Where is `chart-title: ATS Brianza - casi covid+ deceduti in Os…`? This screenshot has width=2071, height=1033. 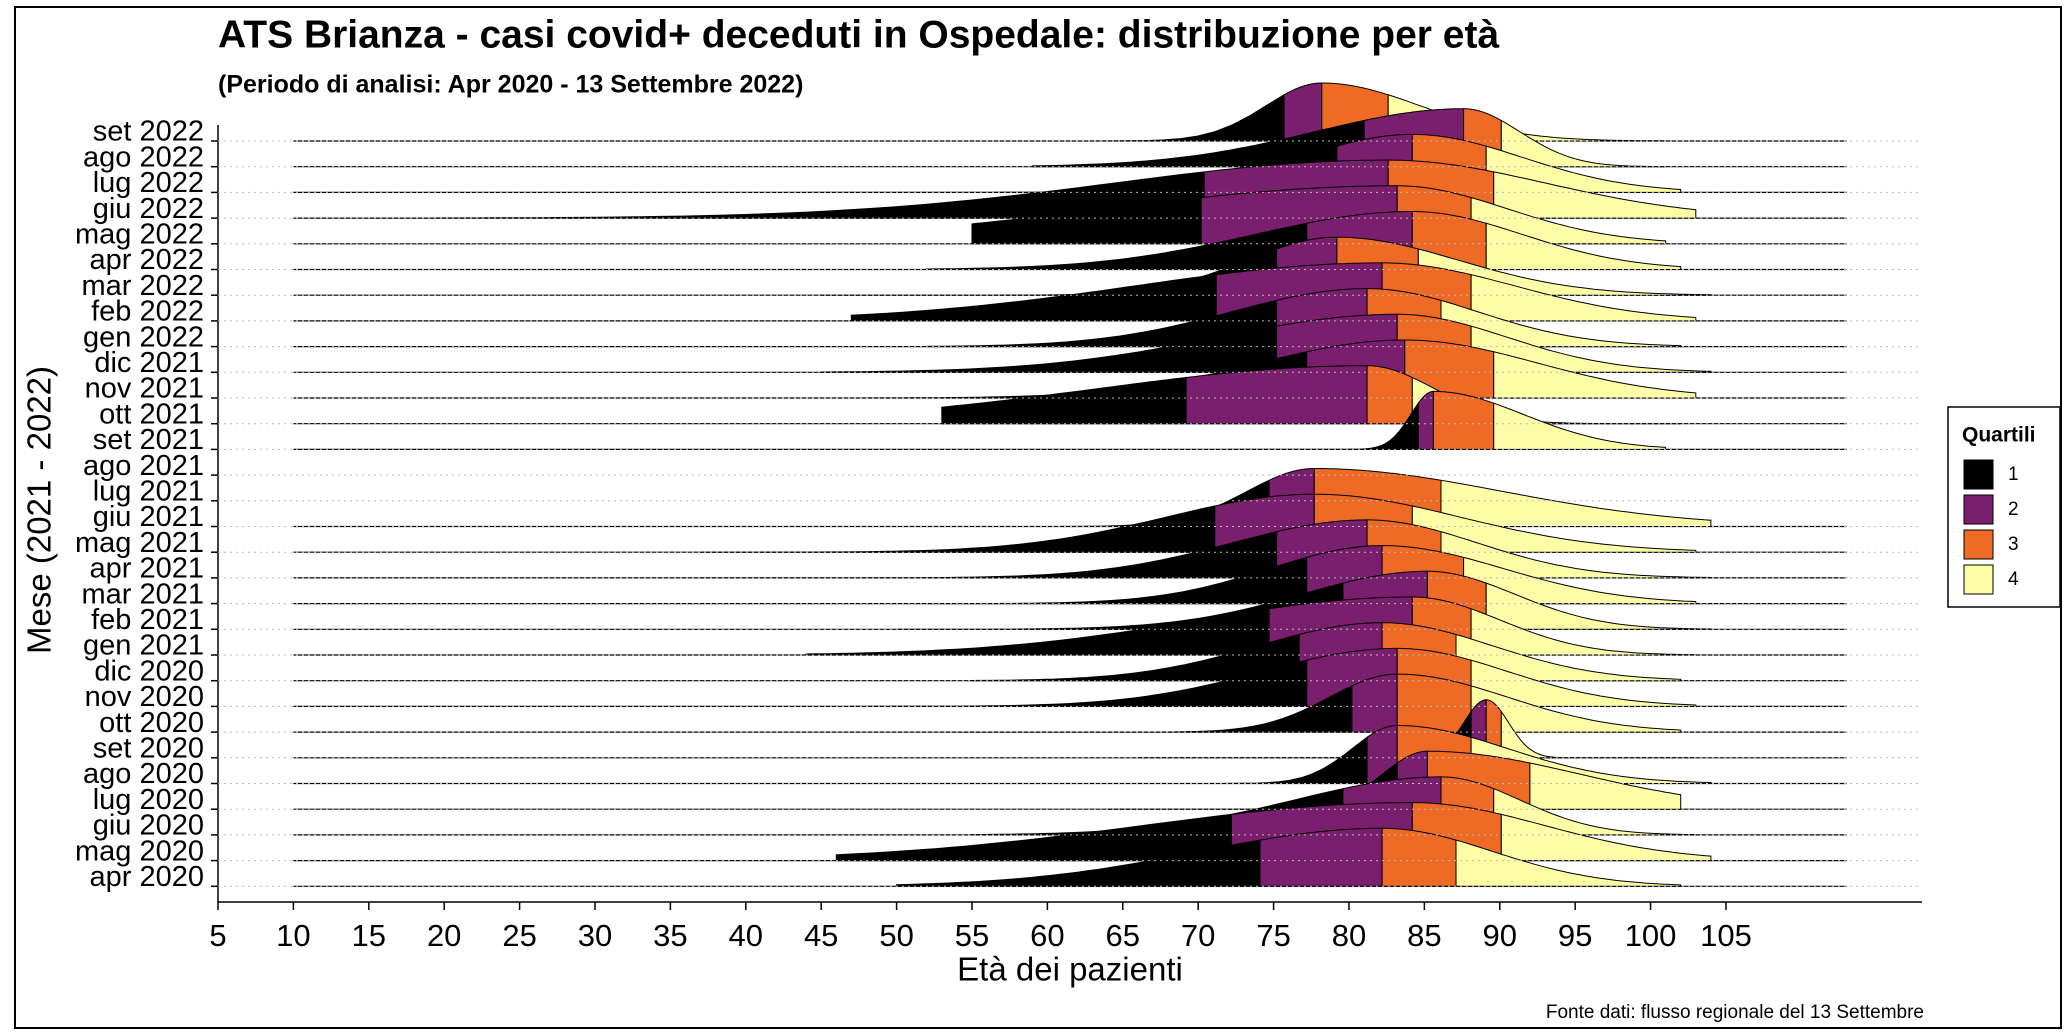 chart-title: ATS Brianza - casi covid+ deceduti in Os… is located at coordinates (858, 34).